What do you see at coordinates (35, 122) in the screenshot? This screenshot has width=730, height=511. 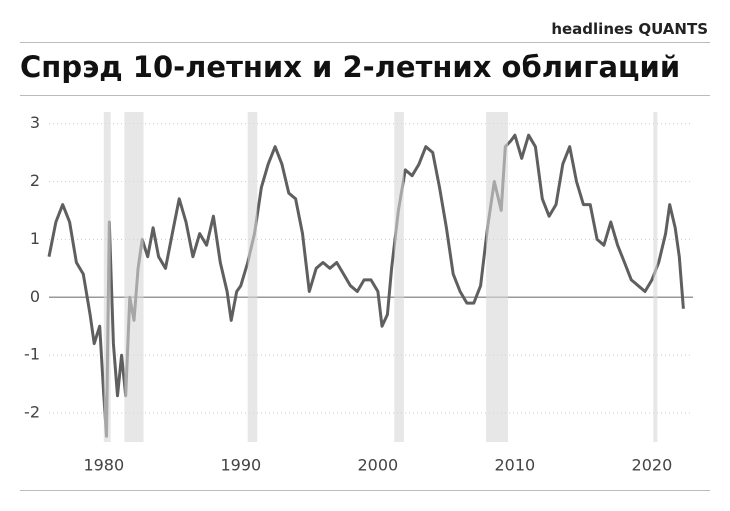 I see `y-tick-label: 3` at bounding box center [35, 122].